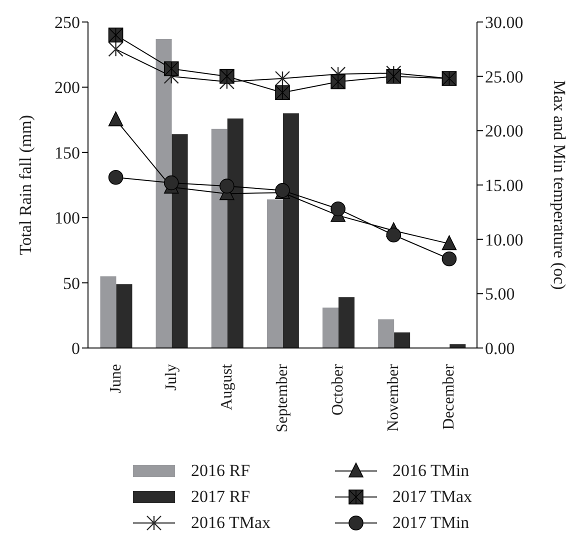 The width and height of the screenshot is (585, 548). Describe the element at coordinates (500, 348) in the screenshot. I see `y2-tick-label: 0.00` at that location.